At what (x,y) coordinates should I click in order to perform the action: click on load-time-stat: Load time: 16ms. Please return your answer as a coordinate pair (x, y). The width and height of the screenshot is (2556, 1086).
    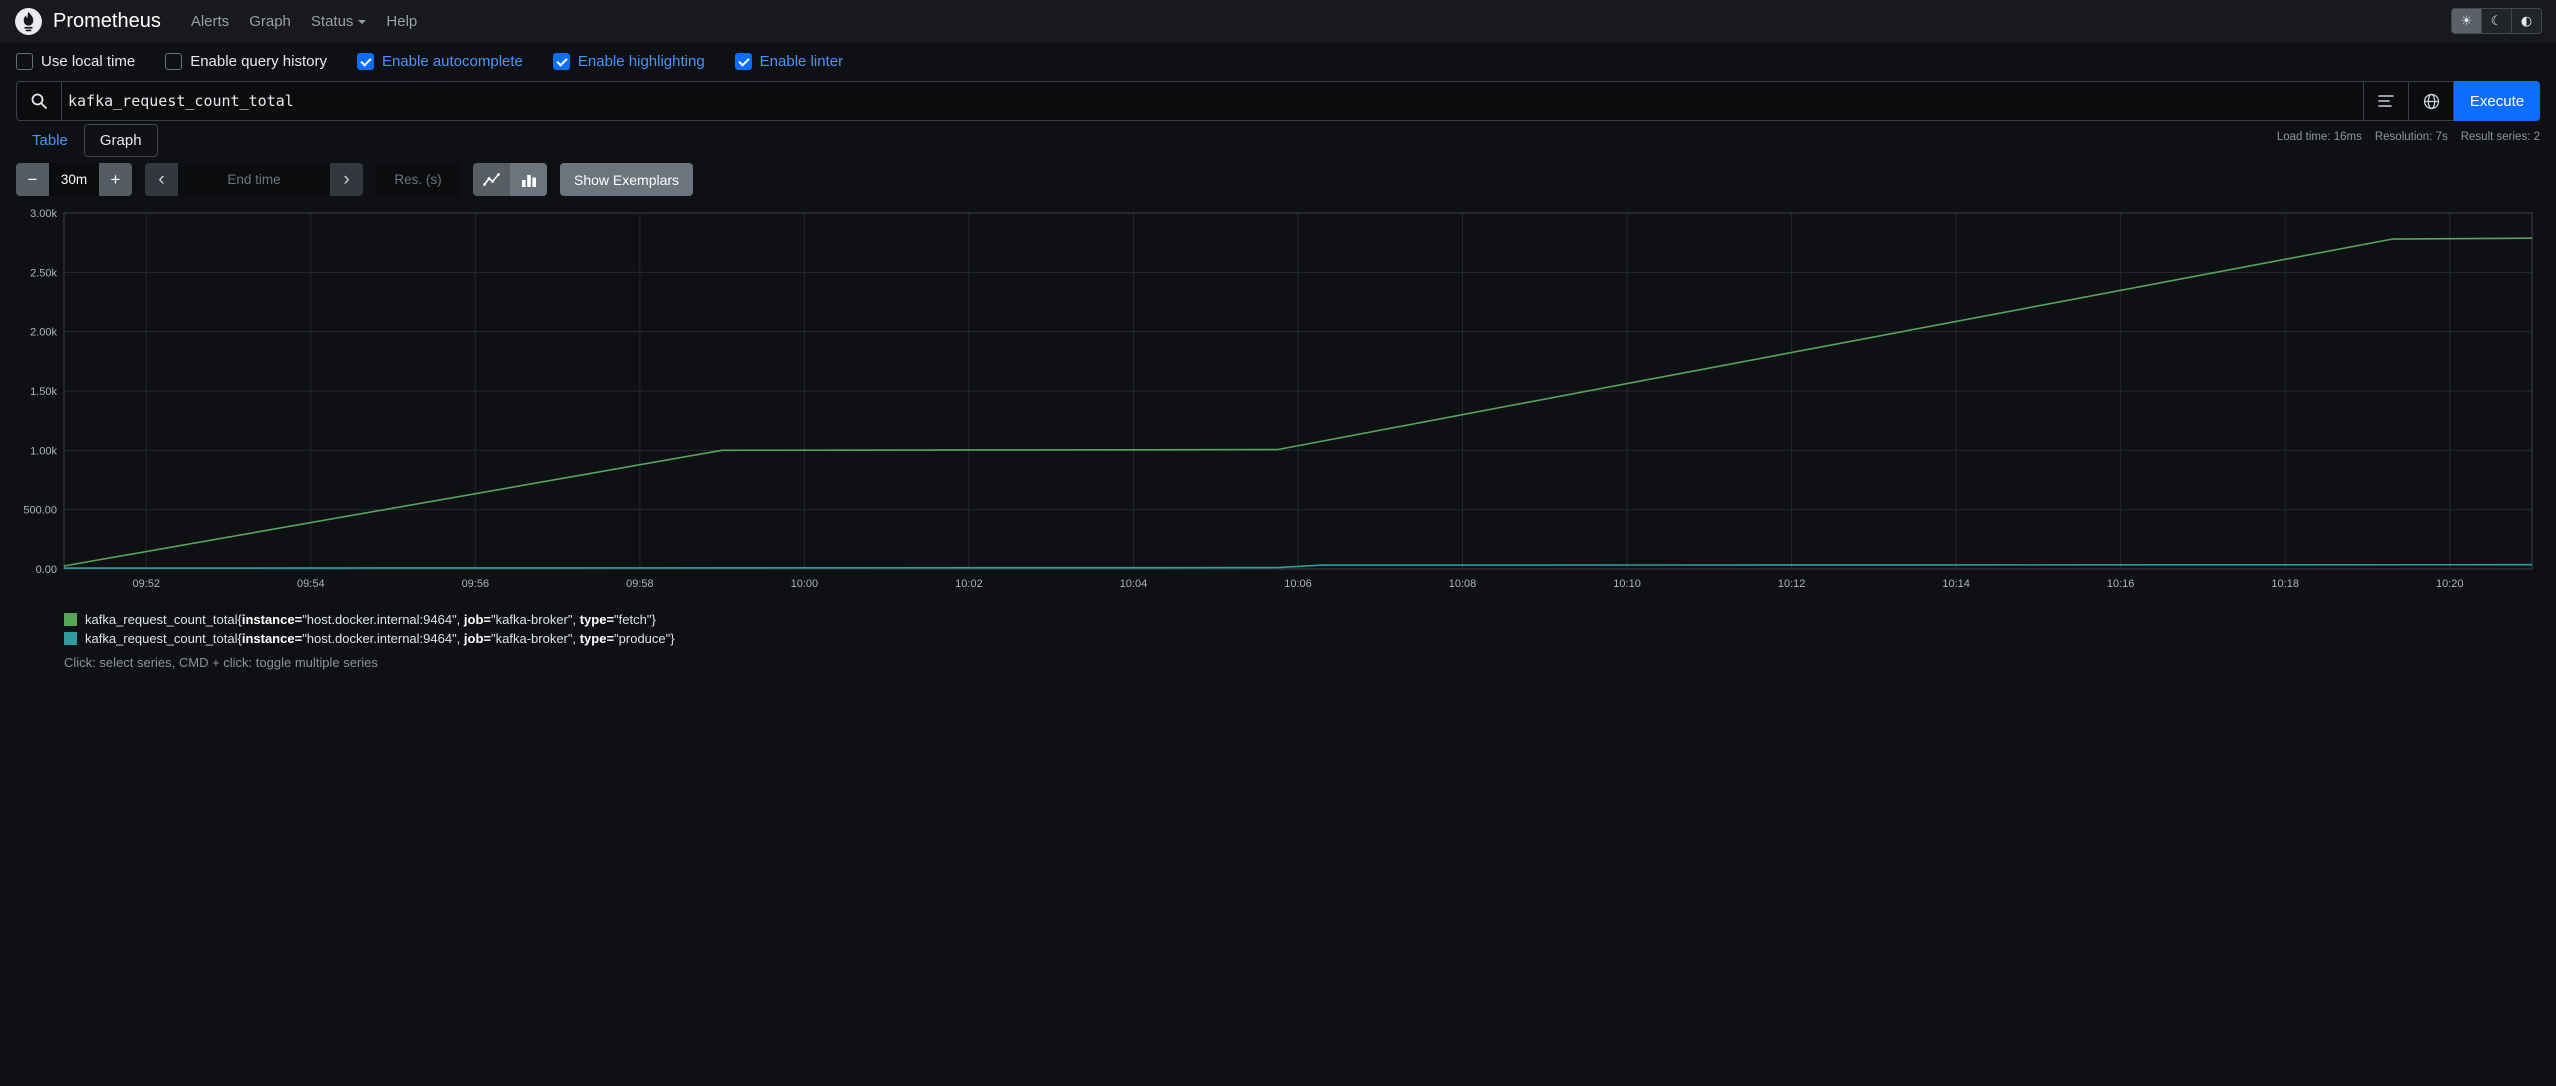
    Looking at the image, I should click on (2319, 137).